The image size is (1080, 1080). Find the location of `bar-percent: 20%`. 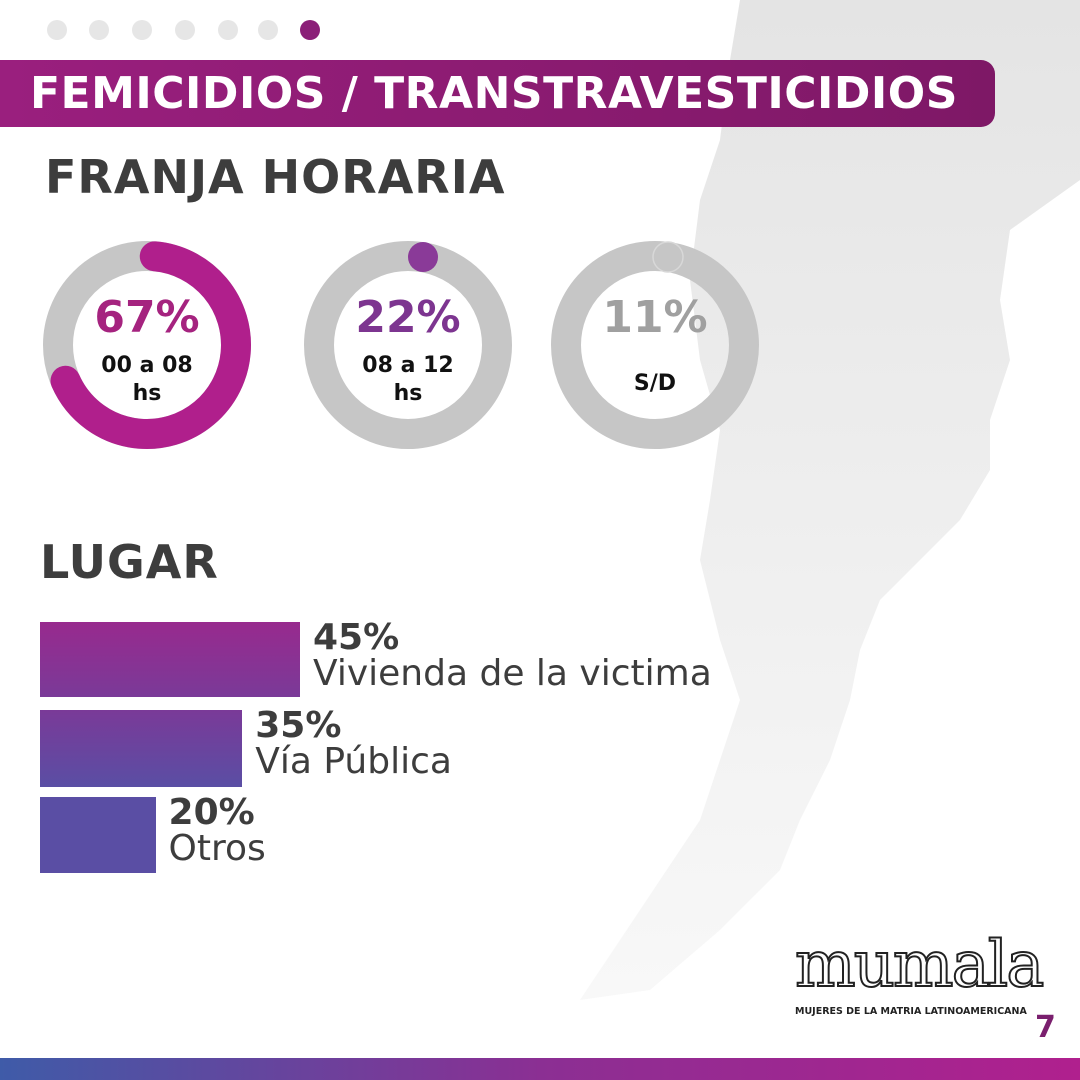

bar-percent: 20% is located at coordinates (211, 812).